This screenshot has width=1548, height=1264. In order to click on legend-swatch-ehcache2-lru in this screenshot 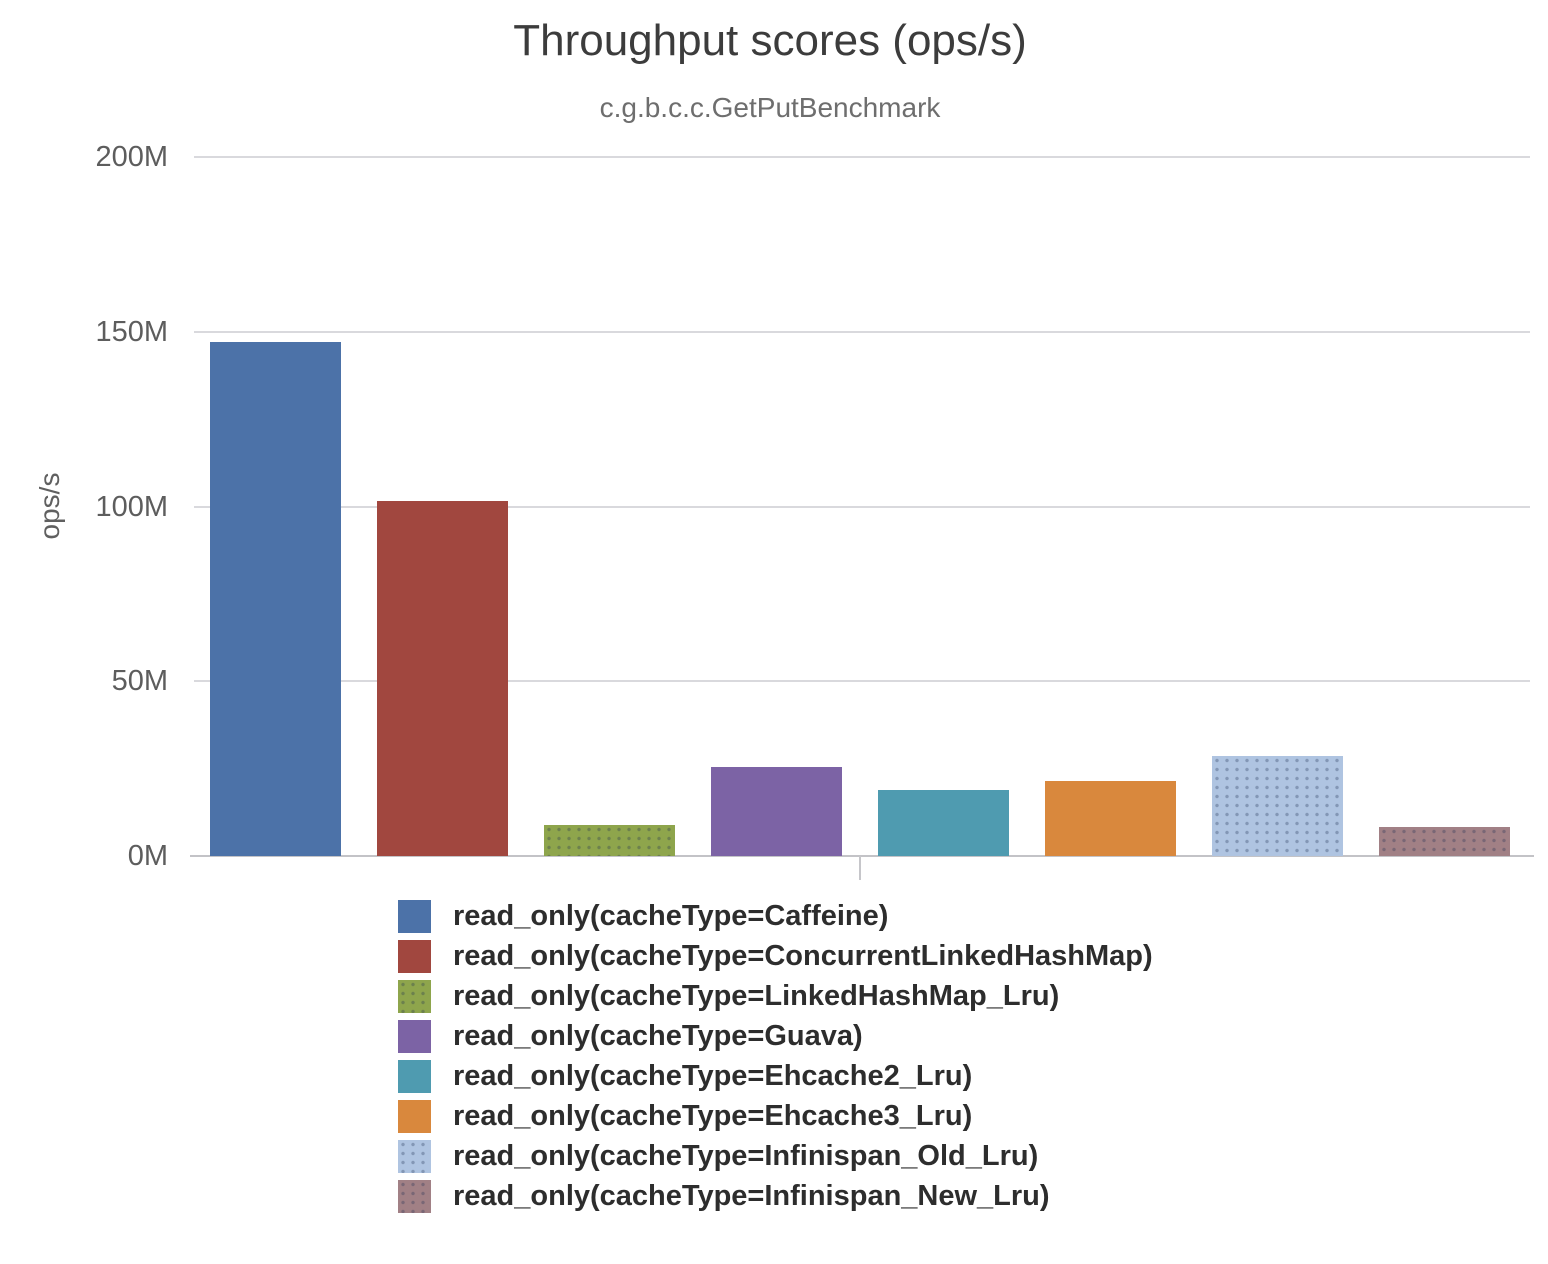, I will do `click(414, 1076)`.